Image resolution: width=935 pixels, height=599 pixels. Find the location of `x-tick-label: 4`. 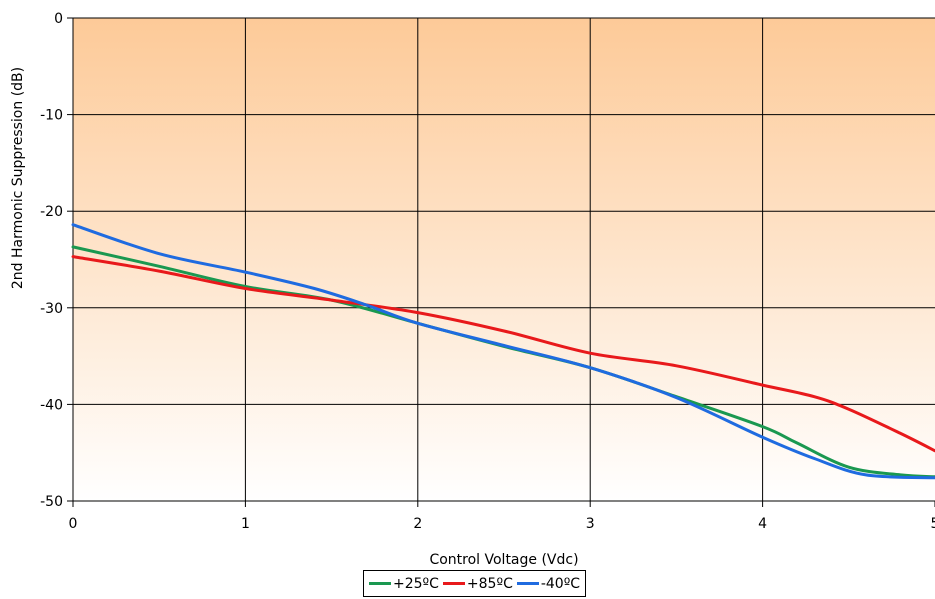

x-tick-label: 4 is located at coordinates (762, 524).